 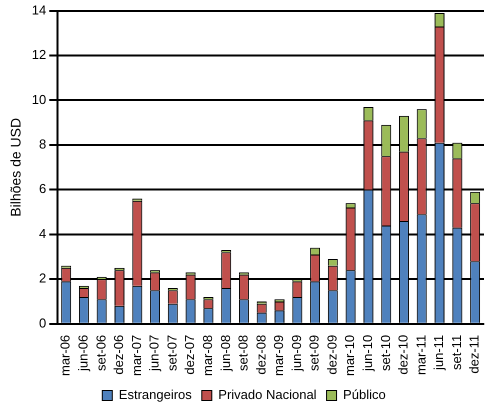 What do you see at coordinates (260, 354) in the screenshot?
I see `x-tick-label: dez-08` at bounding box center [260, 354].